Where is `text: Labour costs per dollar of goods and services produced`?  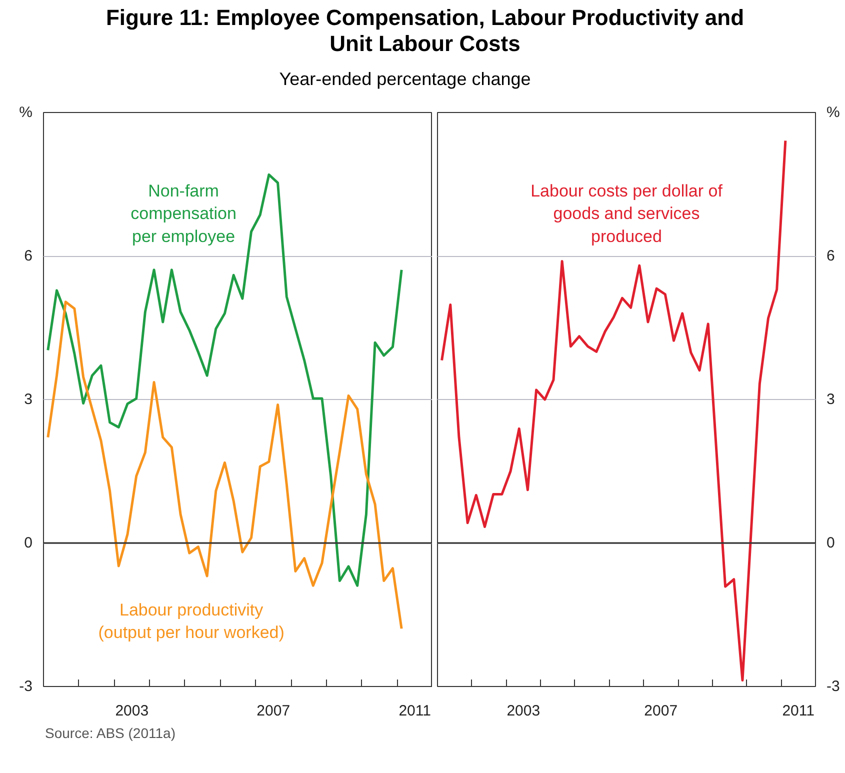
text: Labour costs per dollar of goods and services produced is located at coordinates (626, 213).